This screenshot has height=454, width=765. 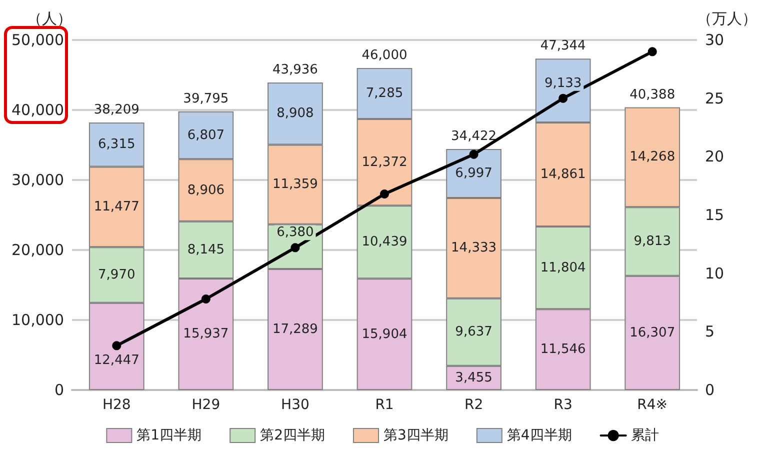 What do you see at coordinates (474, 248) in the screenshot?
I see `data-label: 14,333` at bounding box center [474, 248].